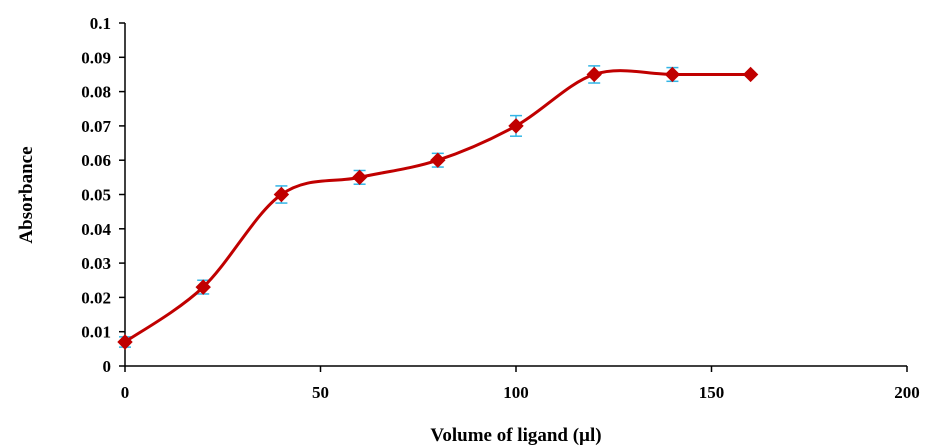 The image size is (928, 448). I want to click on x-tick-label: 200, so click(907, 392).